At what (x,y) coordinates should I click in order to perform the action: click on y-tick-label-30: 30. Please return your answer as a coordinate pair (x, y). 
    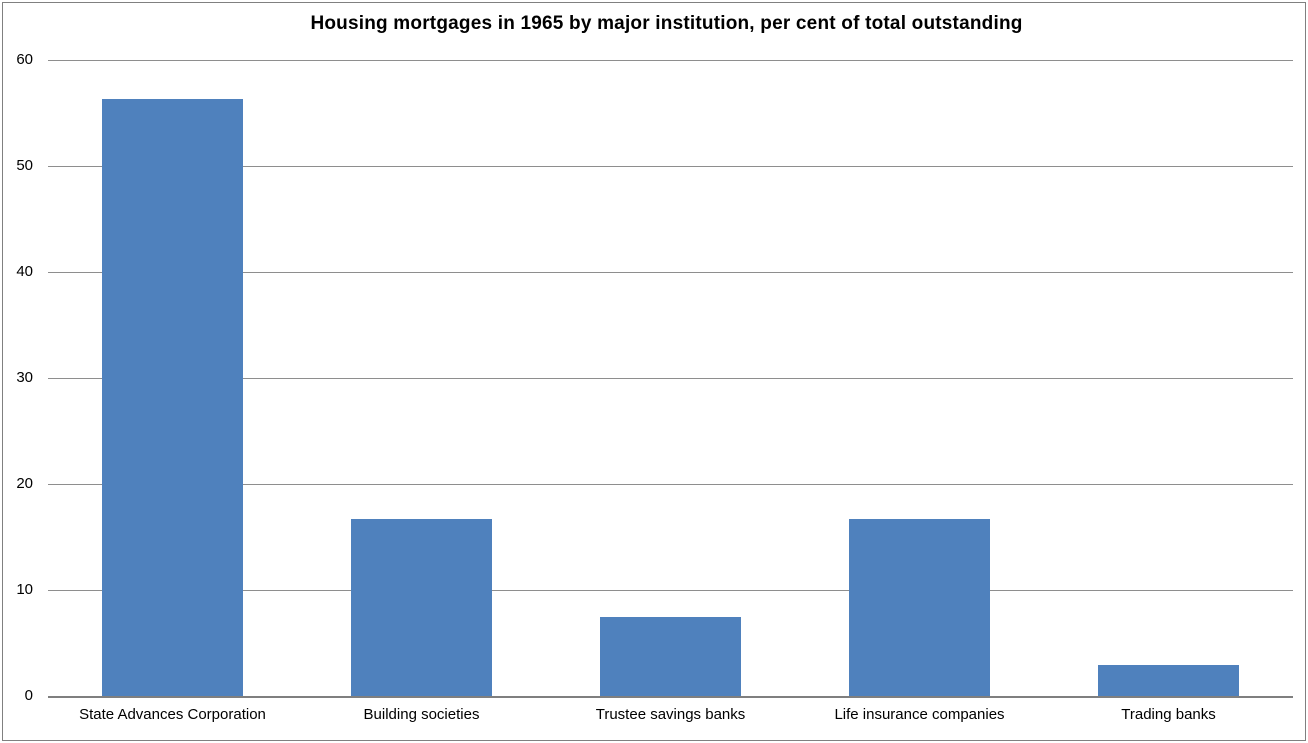
    Looking at the image, I should click on (24, 377).